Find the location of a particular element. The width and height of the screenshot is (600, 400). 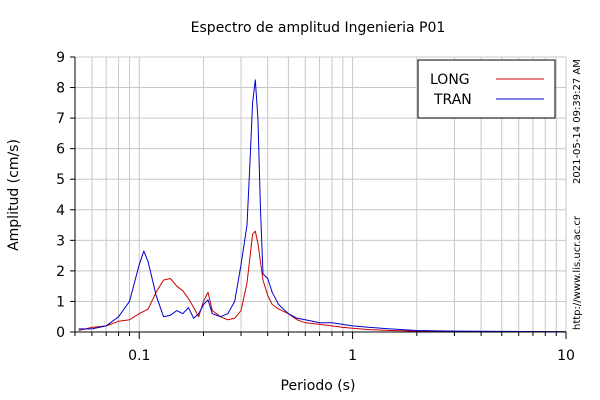

source-url-text: http://www.lis.ucr.ac.cr is located at coordinates (577, 273).